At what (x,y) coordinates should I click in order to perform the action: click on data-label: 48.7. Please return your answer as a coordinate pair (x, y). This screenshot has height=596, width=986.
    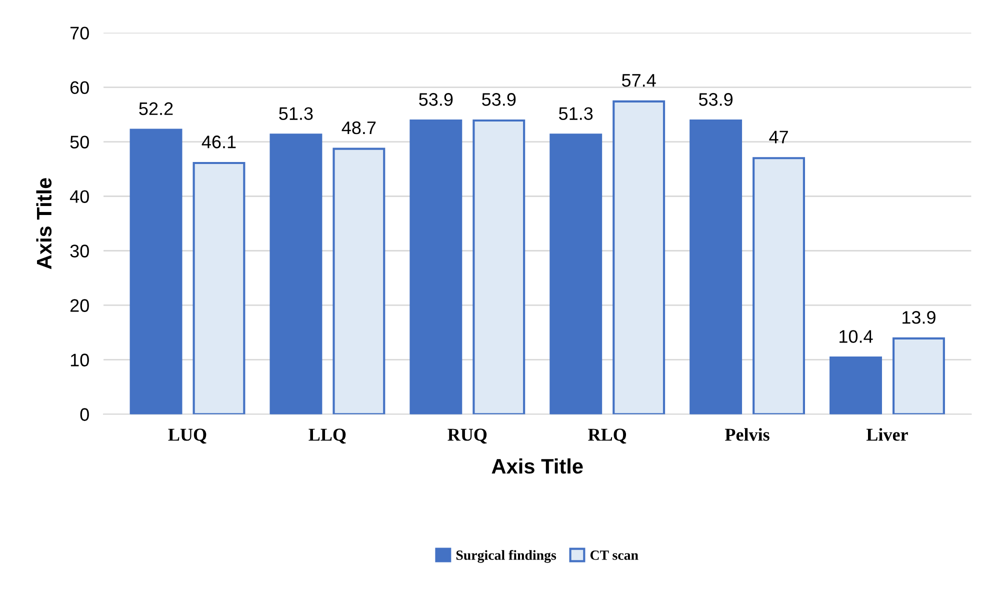
    Looking at the image, I should click on (359, 127).